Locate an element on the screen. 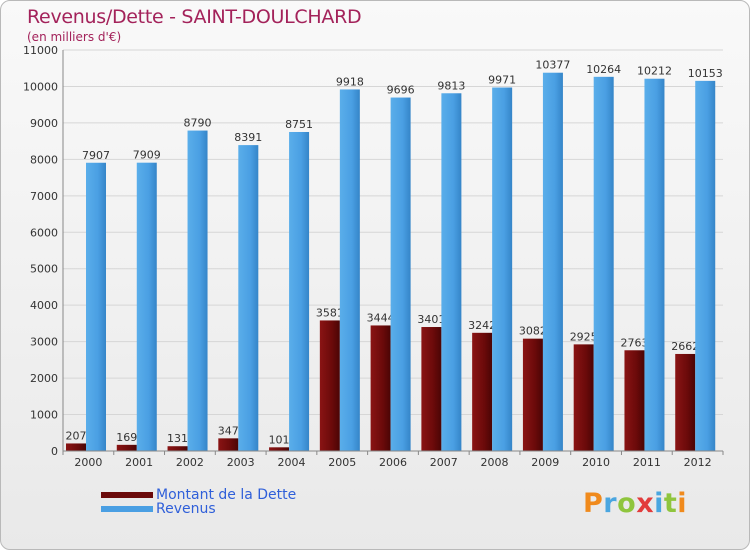 This screenshot has height=550, width=750. data-label-revenus-2000: 7907 is located at coordinates (96, 155).